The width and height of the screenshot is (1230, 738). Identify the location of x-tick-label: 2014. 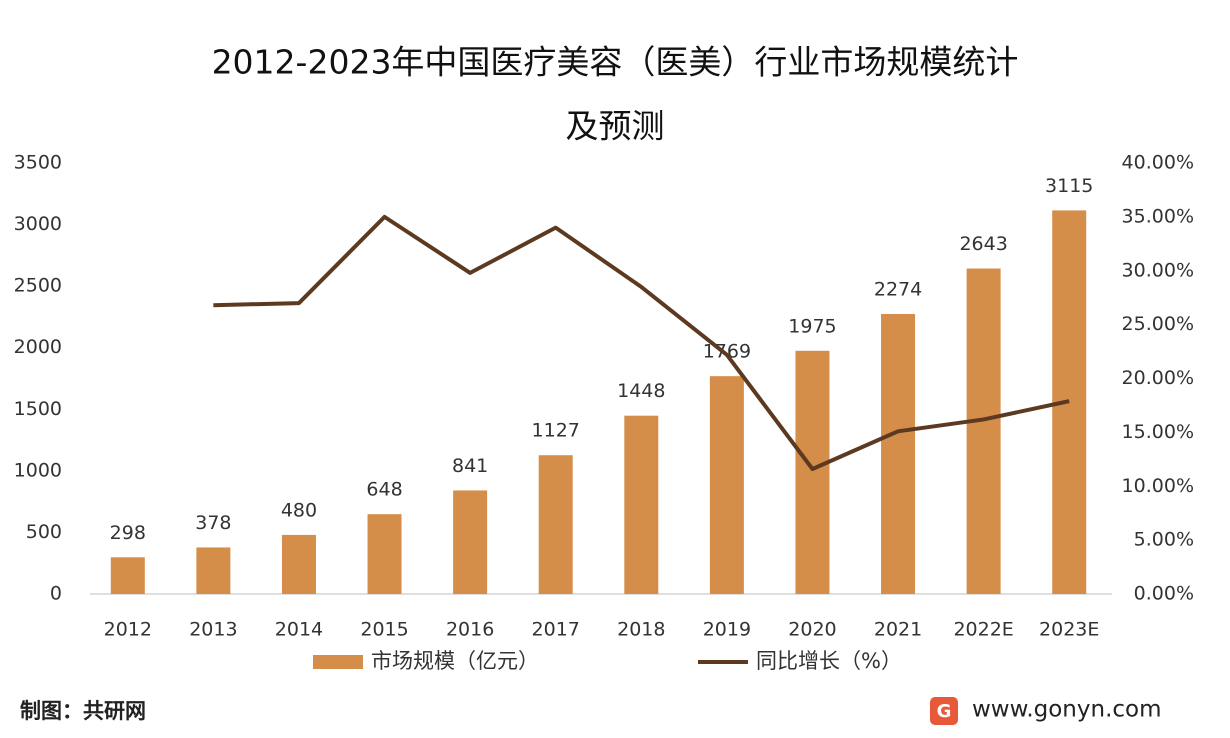
(299, 630).